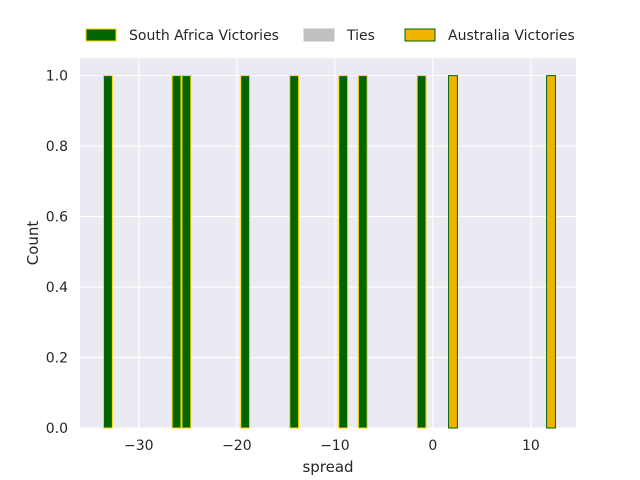 The width and height of the screenshot is (640, 480). Describe the element at coordinates (327, 467) in the screenshot. I see `x-axis-label: spread` at that location.